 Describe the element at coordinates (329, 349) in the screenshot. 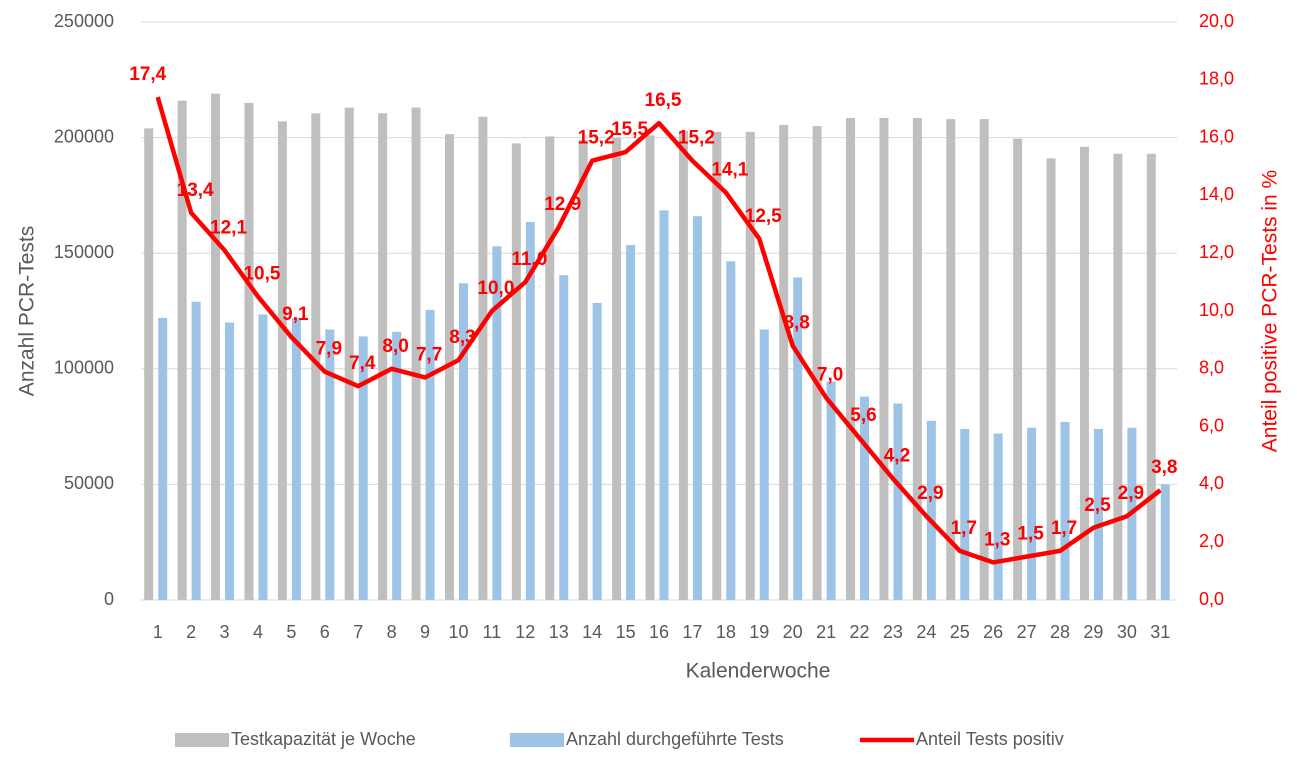

I see `data-label: 7,9` at that location.